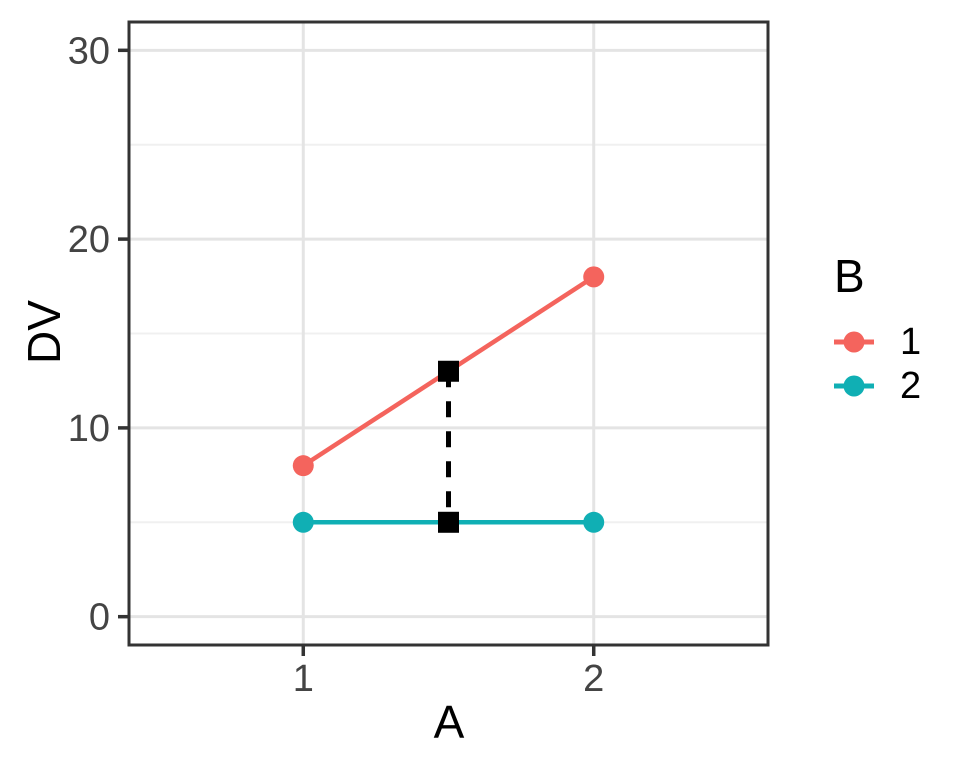  Describe the element at coordinates (303, 679) in the screenshot. I see `x-tick-label: 1` at that location.